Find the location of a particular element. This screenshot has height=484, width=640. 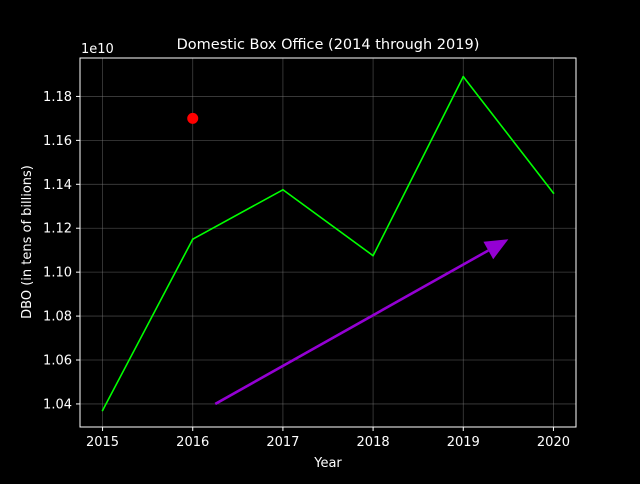

y-tick-label: 1.18 is located at coordinates (57, 97).